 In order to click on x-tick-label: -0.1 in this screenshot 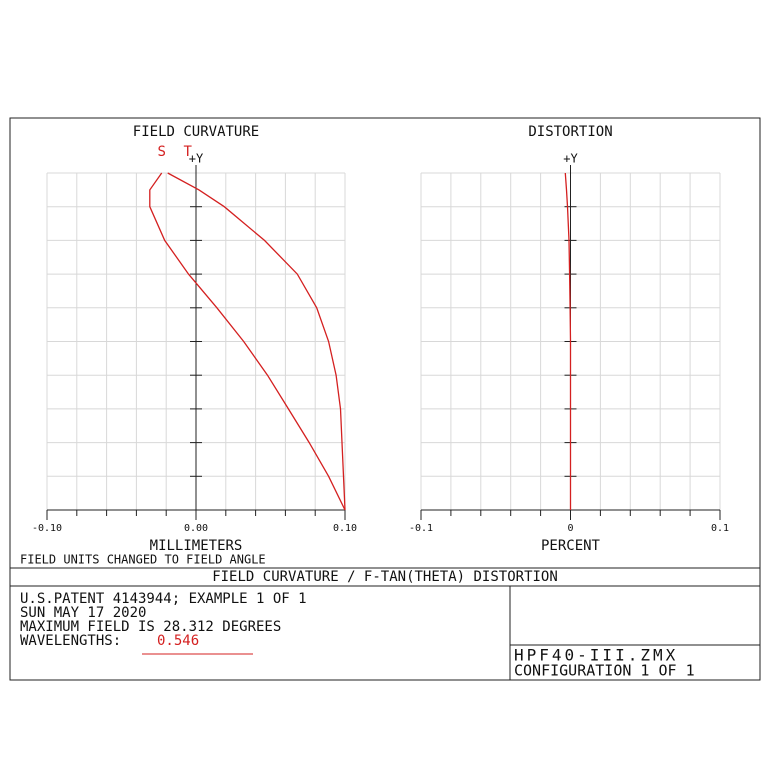, I will do `click(421, 528)`.